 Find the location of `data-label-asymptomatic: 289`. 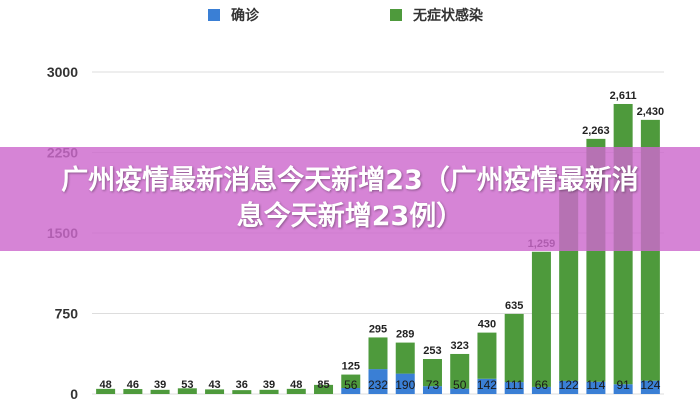

data-label-asymptomatic: 289 is located at coordinates (405, 335).